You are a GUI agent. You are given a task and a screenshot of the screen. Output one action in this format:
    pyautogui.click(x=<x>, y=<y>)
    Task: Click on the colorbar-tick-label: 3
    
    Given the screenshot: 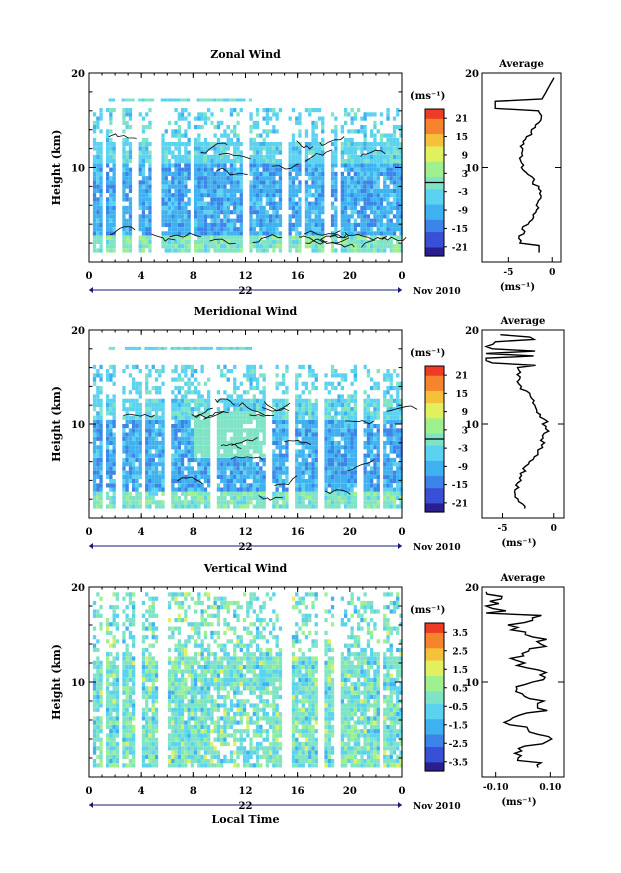 What is the action you would take?
    pyautogui.click(x=465, y=175)
    